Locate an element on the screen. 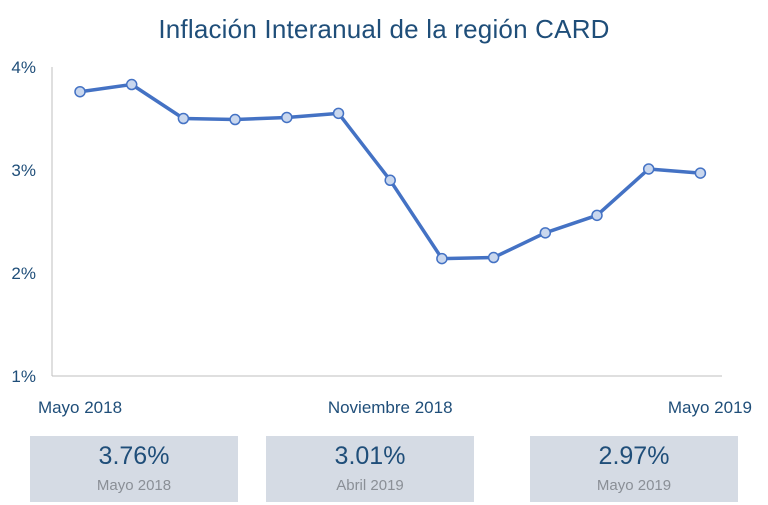  y-tick-label: 1% is located at coordinates (23, 376).